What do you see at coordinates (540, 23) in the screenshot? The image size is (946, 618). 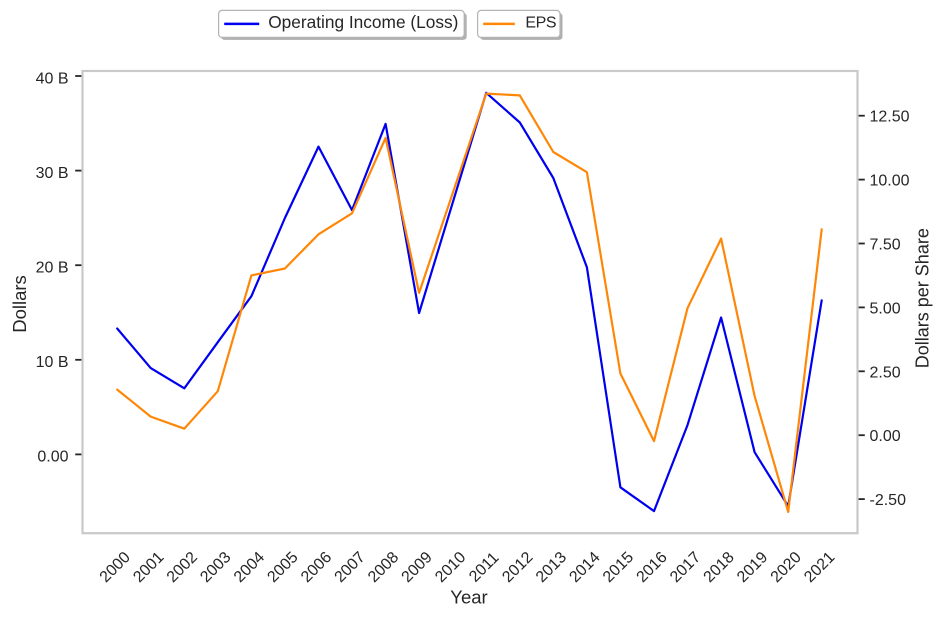 I see `svg-text: EPS` at bounding box center [540, 23].